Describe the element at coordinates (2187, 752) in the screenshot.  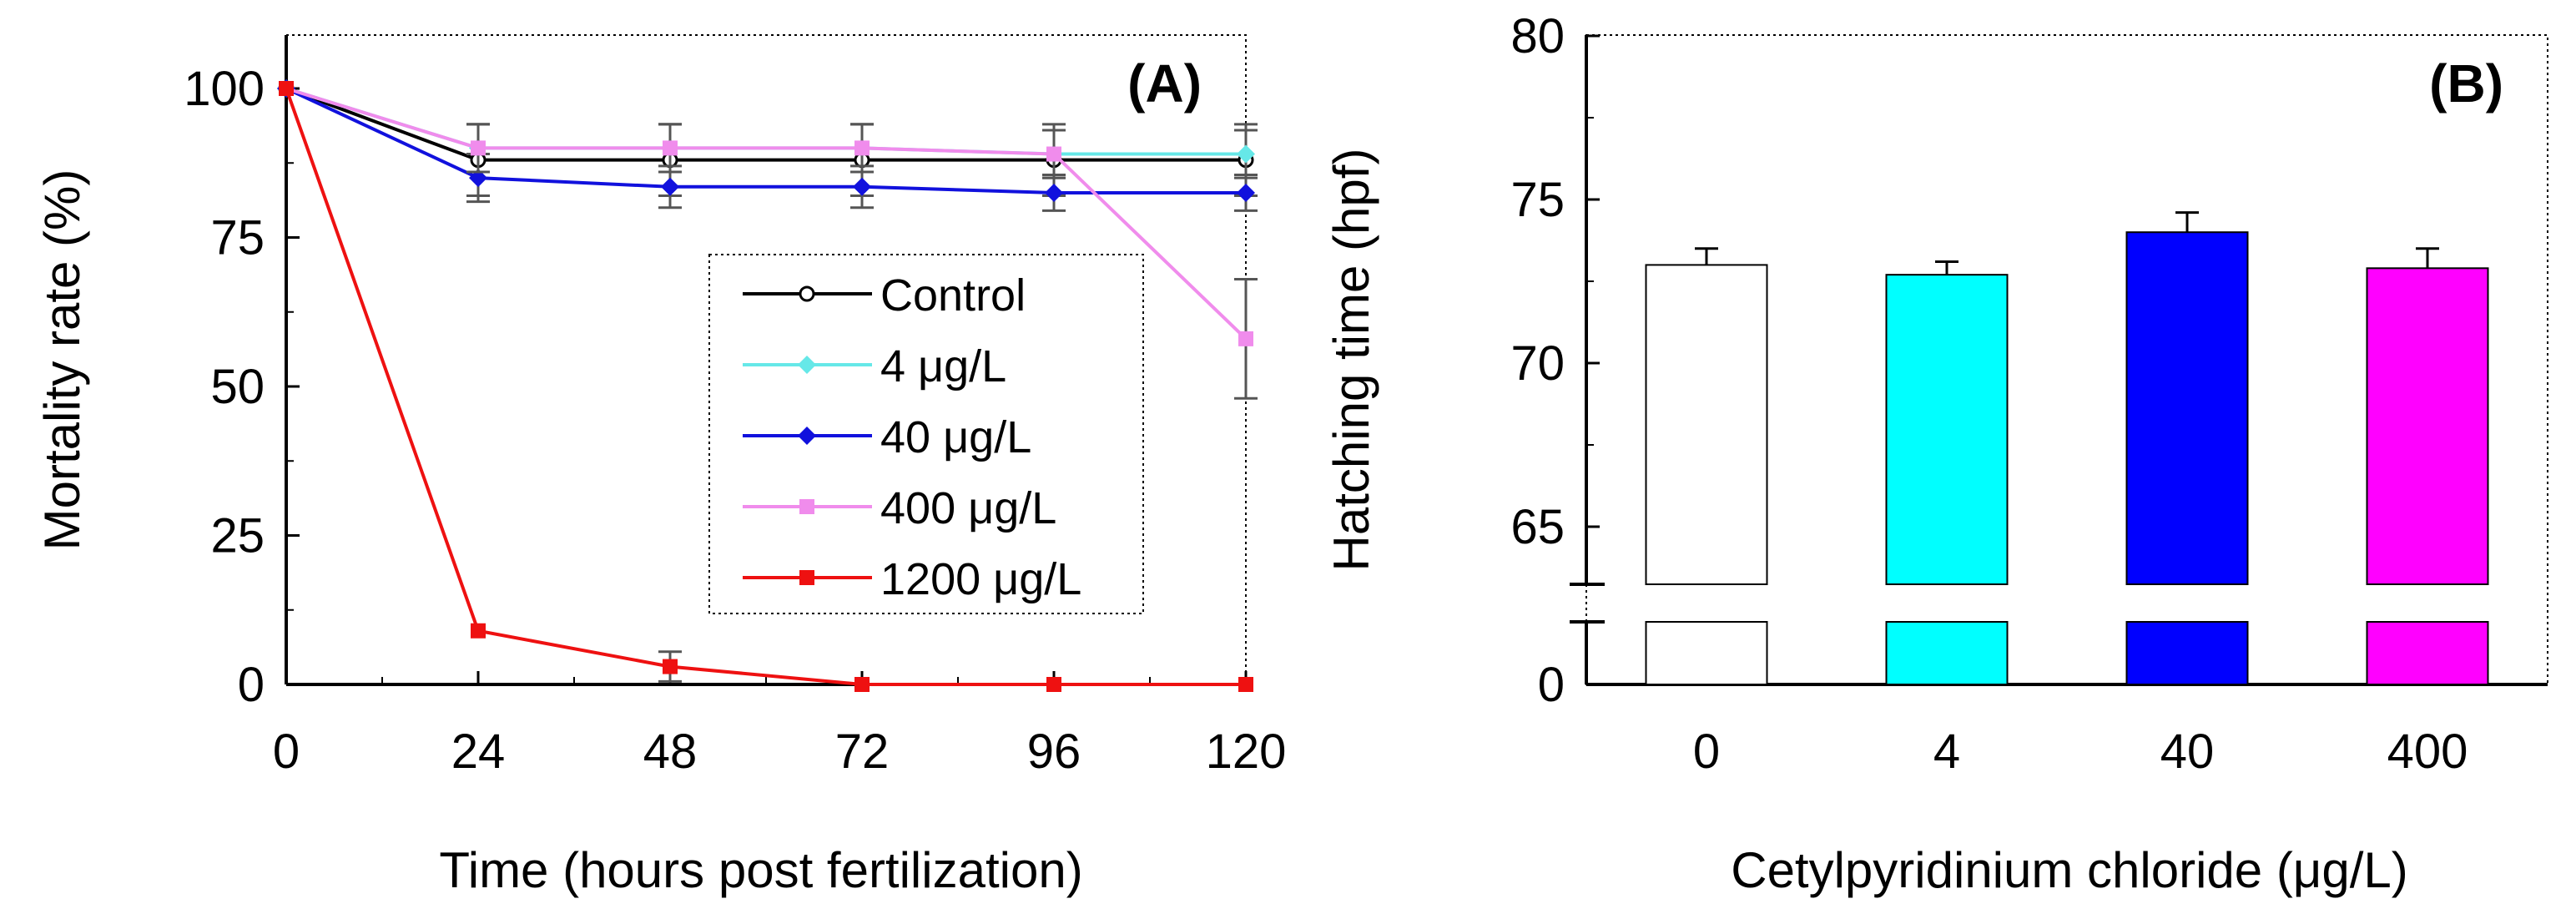
I see `panel-b-x-tick-label-40: 40` at that location.